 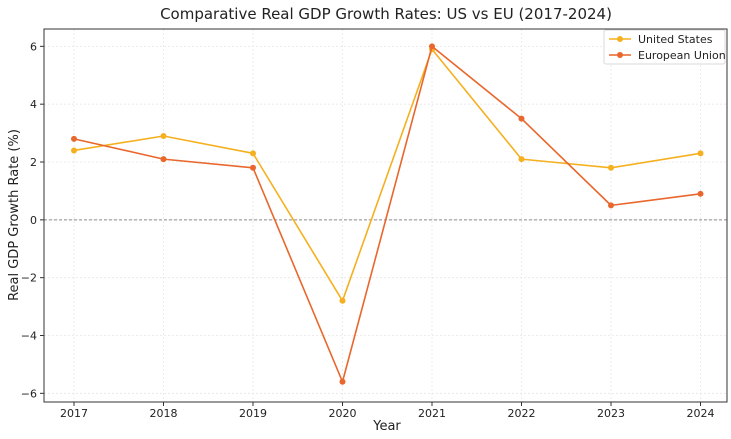 I want to click on x-tick-label: 2019, so click(x=253, y=413).